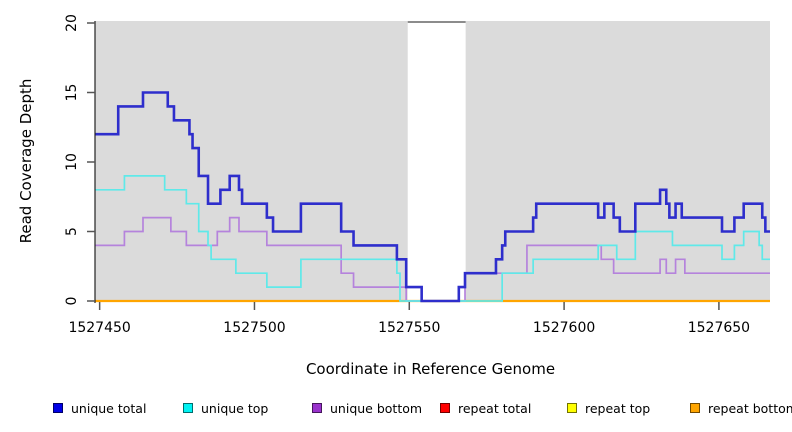 This screenshot has height=432, width=792. Describe the element at coordinates (564, 328) in the screenshot. I see `x-tick-label: 1527600` at that location.